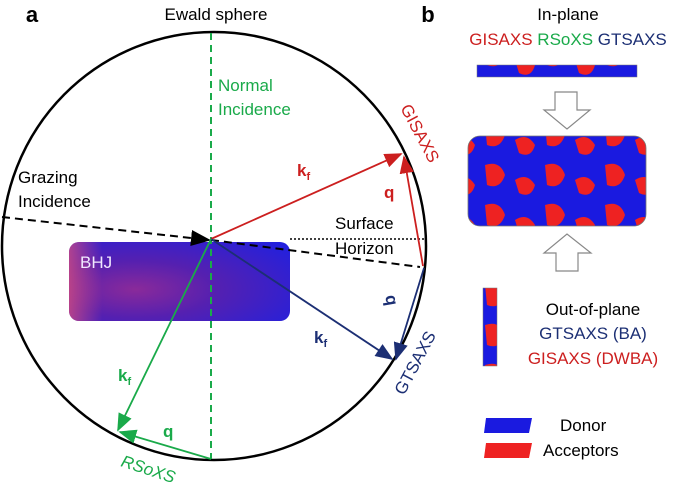 The height and width of the screenshot is (484, 685). Describe the element at coordinates (583, 425) in the screenshot. I see `legend-donor-label: Donor` at that location.